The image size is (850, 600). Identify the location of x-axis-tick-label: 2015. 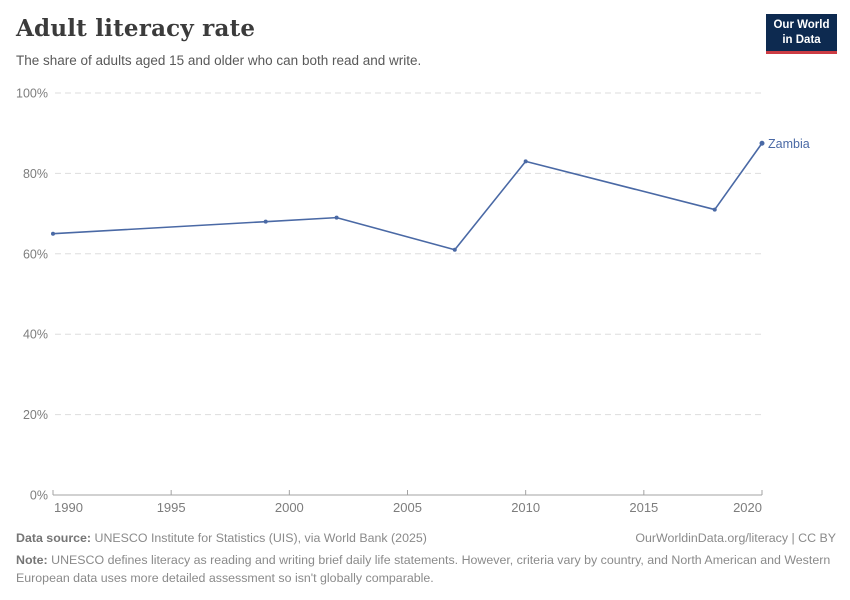
(643, 507).